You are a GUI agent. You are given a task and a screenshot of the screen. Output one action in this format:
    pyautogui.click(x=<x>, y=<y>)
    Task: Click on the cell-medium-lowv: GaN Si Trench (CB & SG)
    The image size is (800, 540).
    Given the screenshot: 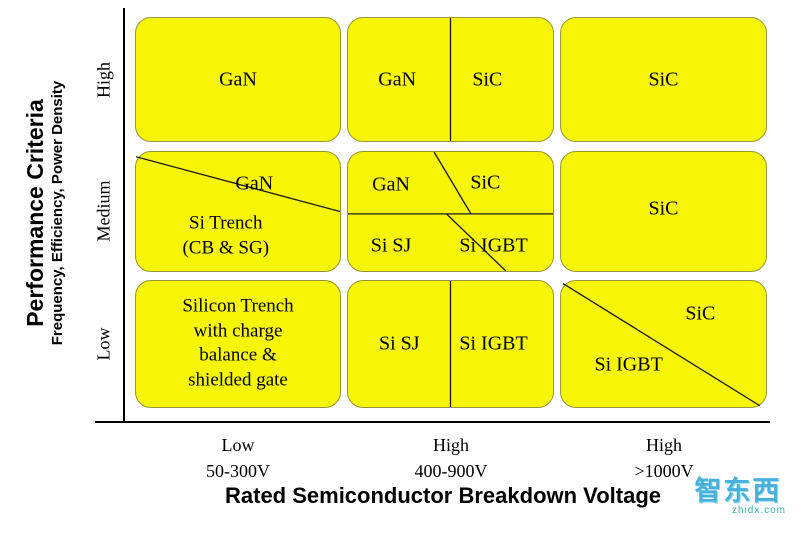 What is the action you would take?
    pyautogui.click(x=238, y=211)
    